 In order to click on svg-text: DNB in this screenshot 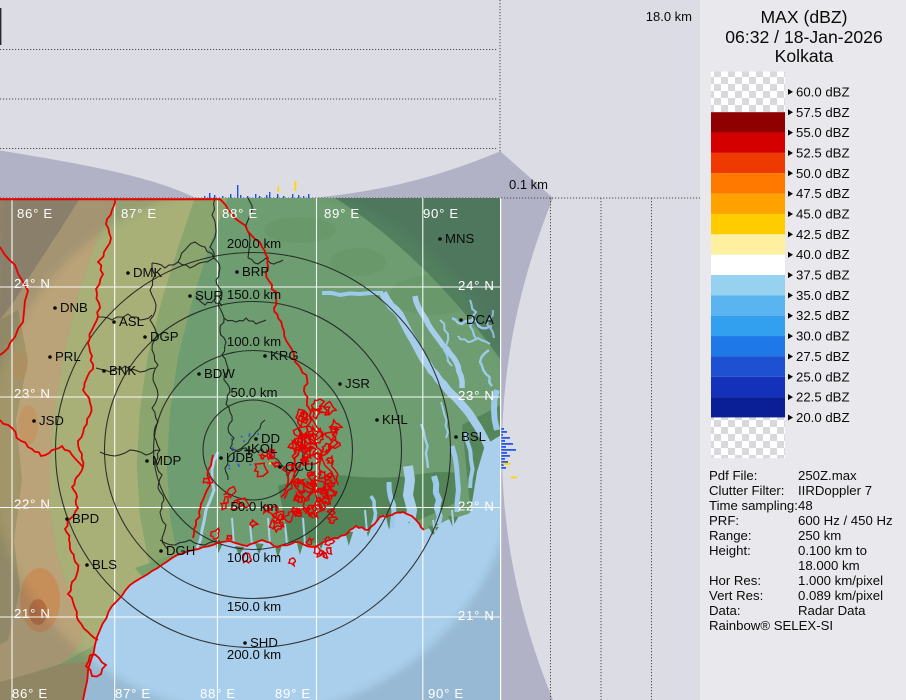, I will do `click(74, 307)`.